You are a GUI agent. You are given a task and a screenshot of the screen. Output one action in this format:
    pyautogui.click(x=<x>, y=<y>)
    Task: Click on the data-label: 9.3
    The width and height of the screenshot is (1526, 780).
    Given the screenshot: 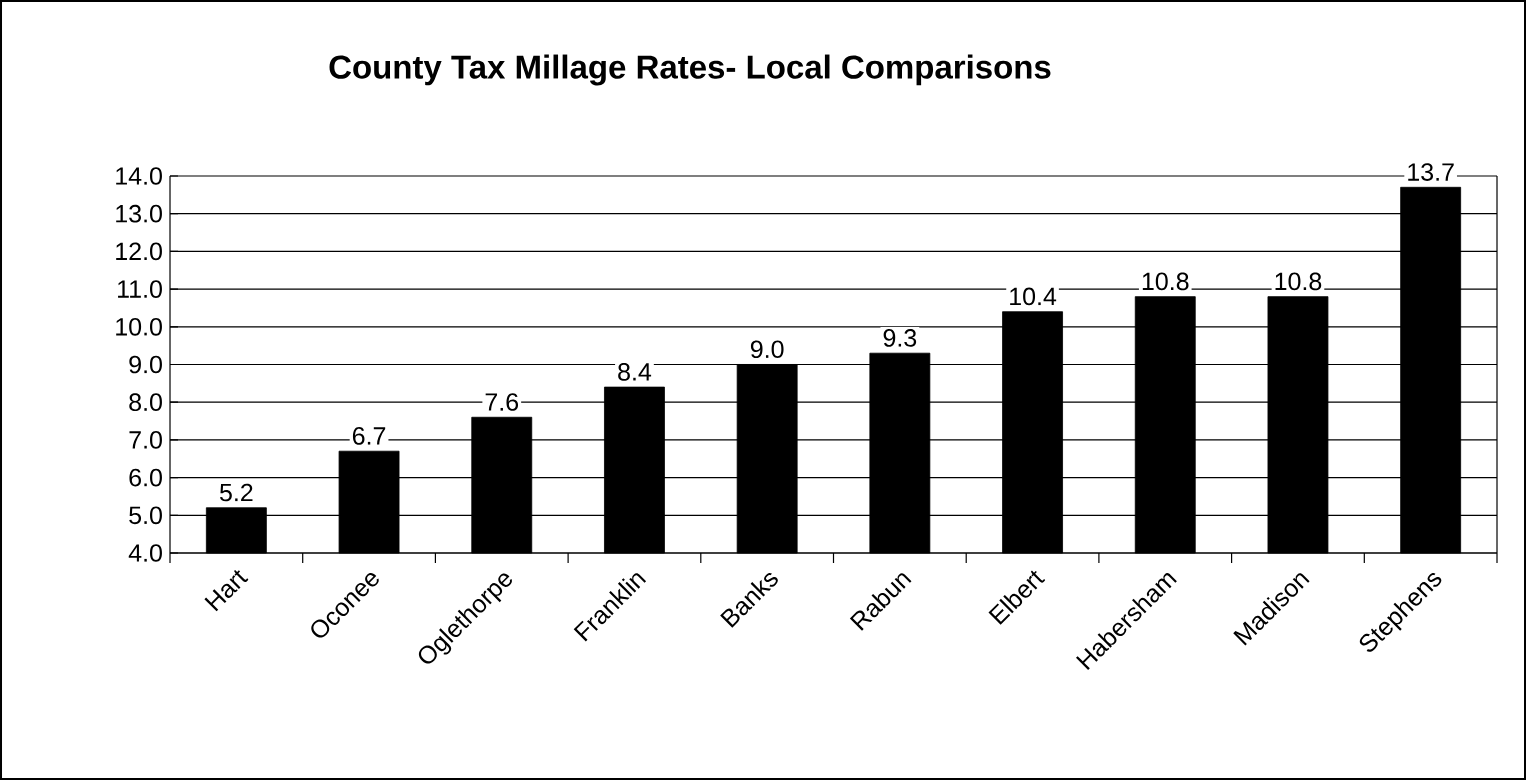 What is the action you would take?
    pyautogui.click(x=900, y=338)
    